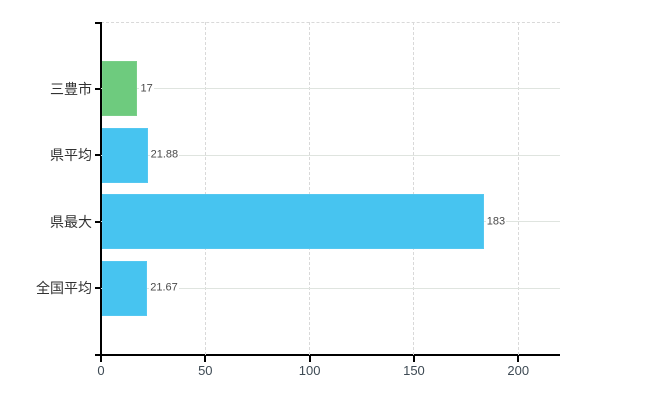  Describe the element at coordinates (205, 370) in the screenshot. I see `x-tick-label: 50` at that location.